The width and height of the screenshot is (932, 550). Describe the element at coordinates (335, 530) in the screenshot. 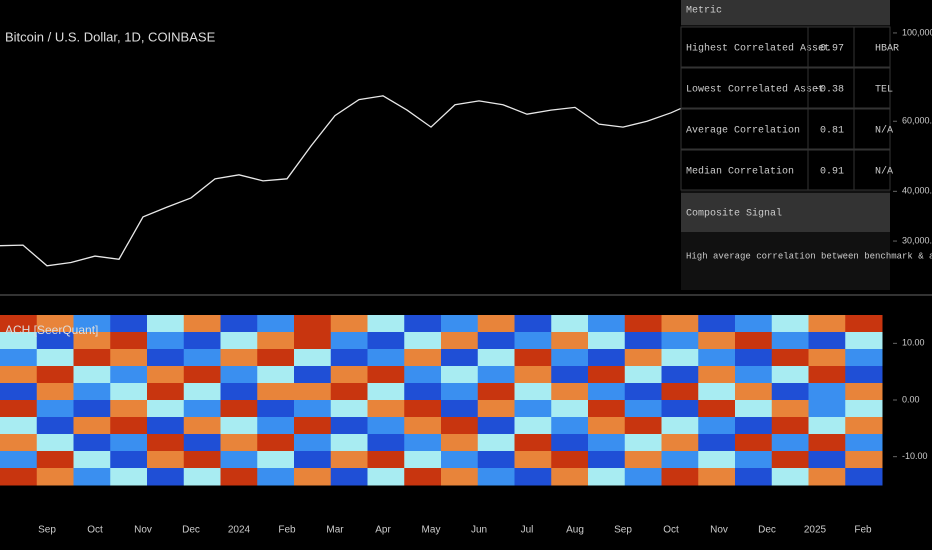

I see `x-tick-label: Mar` at that location.